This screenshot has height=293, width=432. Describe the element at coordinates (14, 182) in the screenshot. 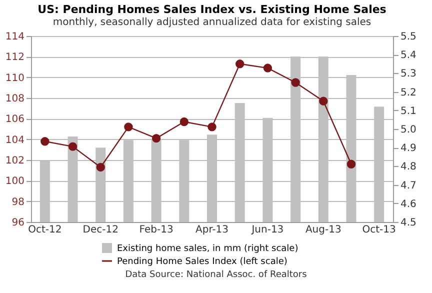

I see `y-tick-label: 100` at that location.